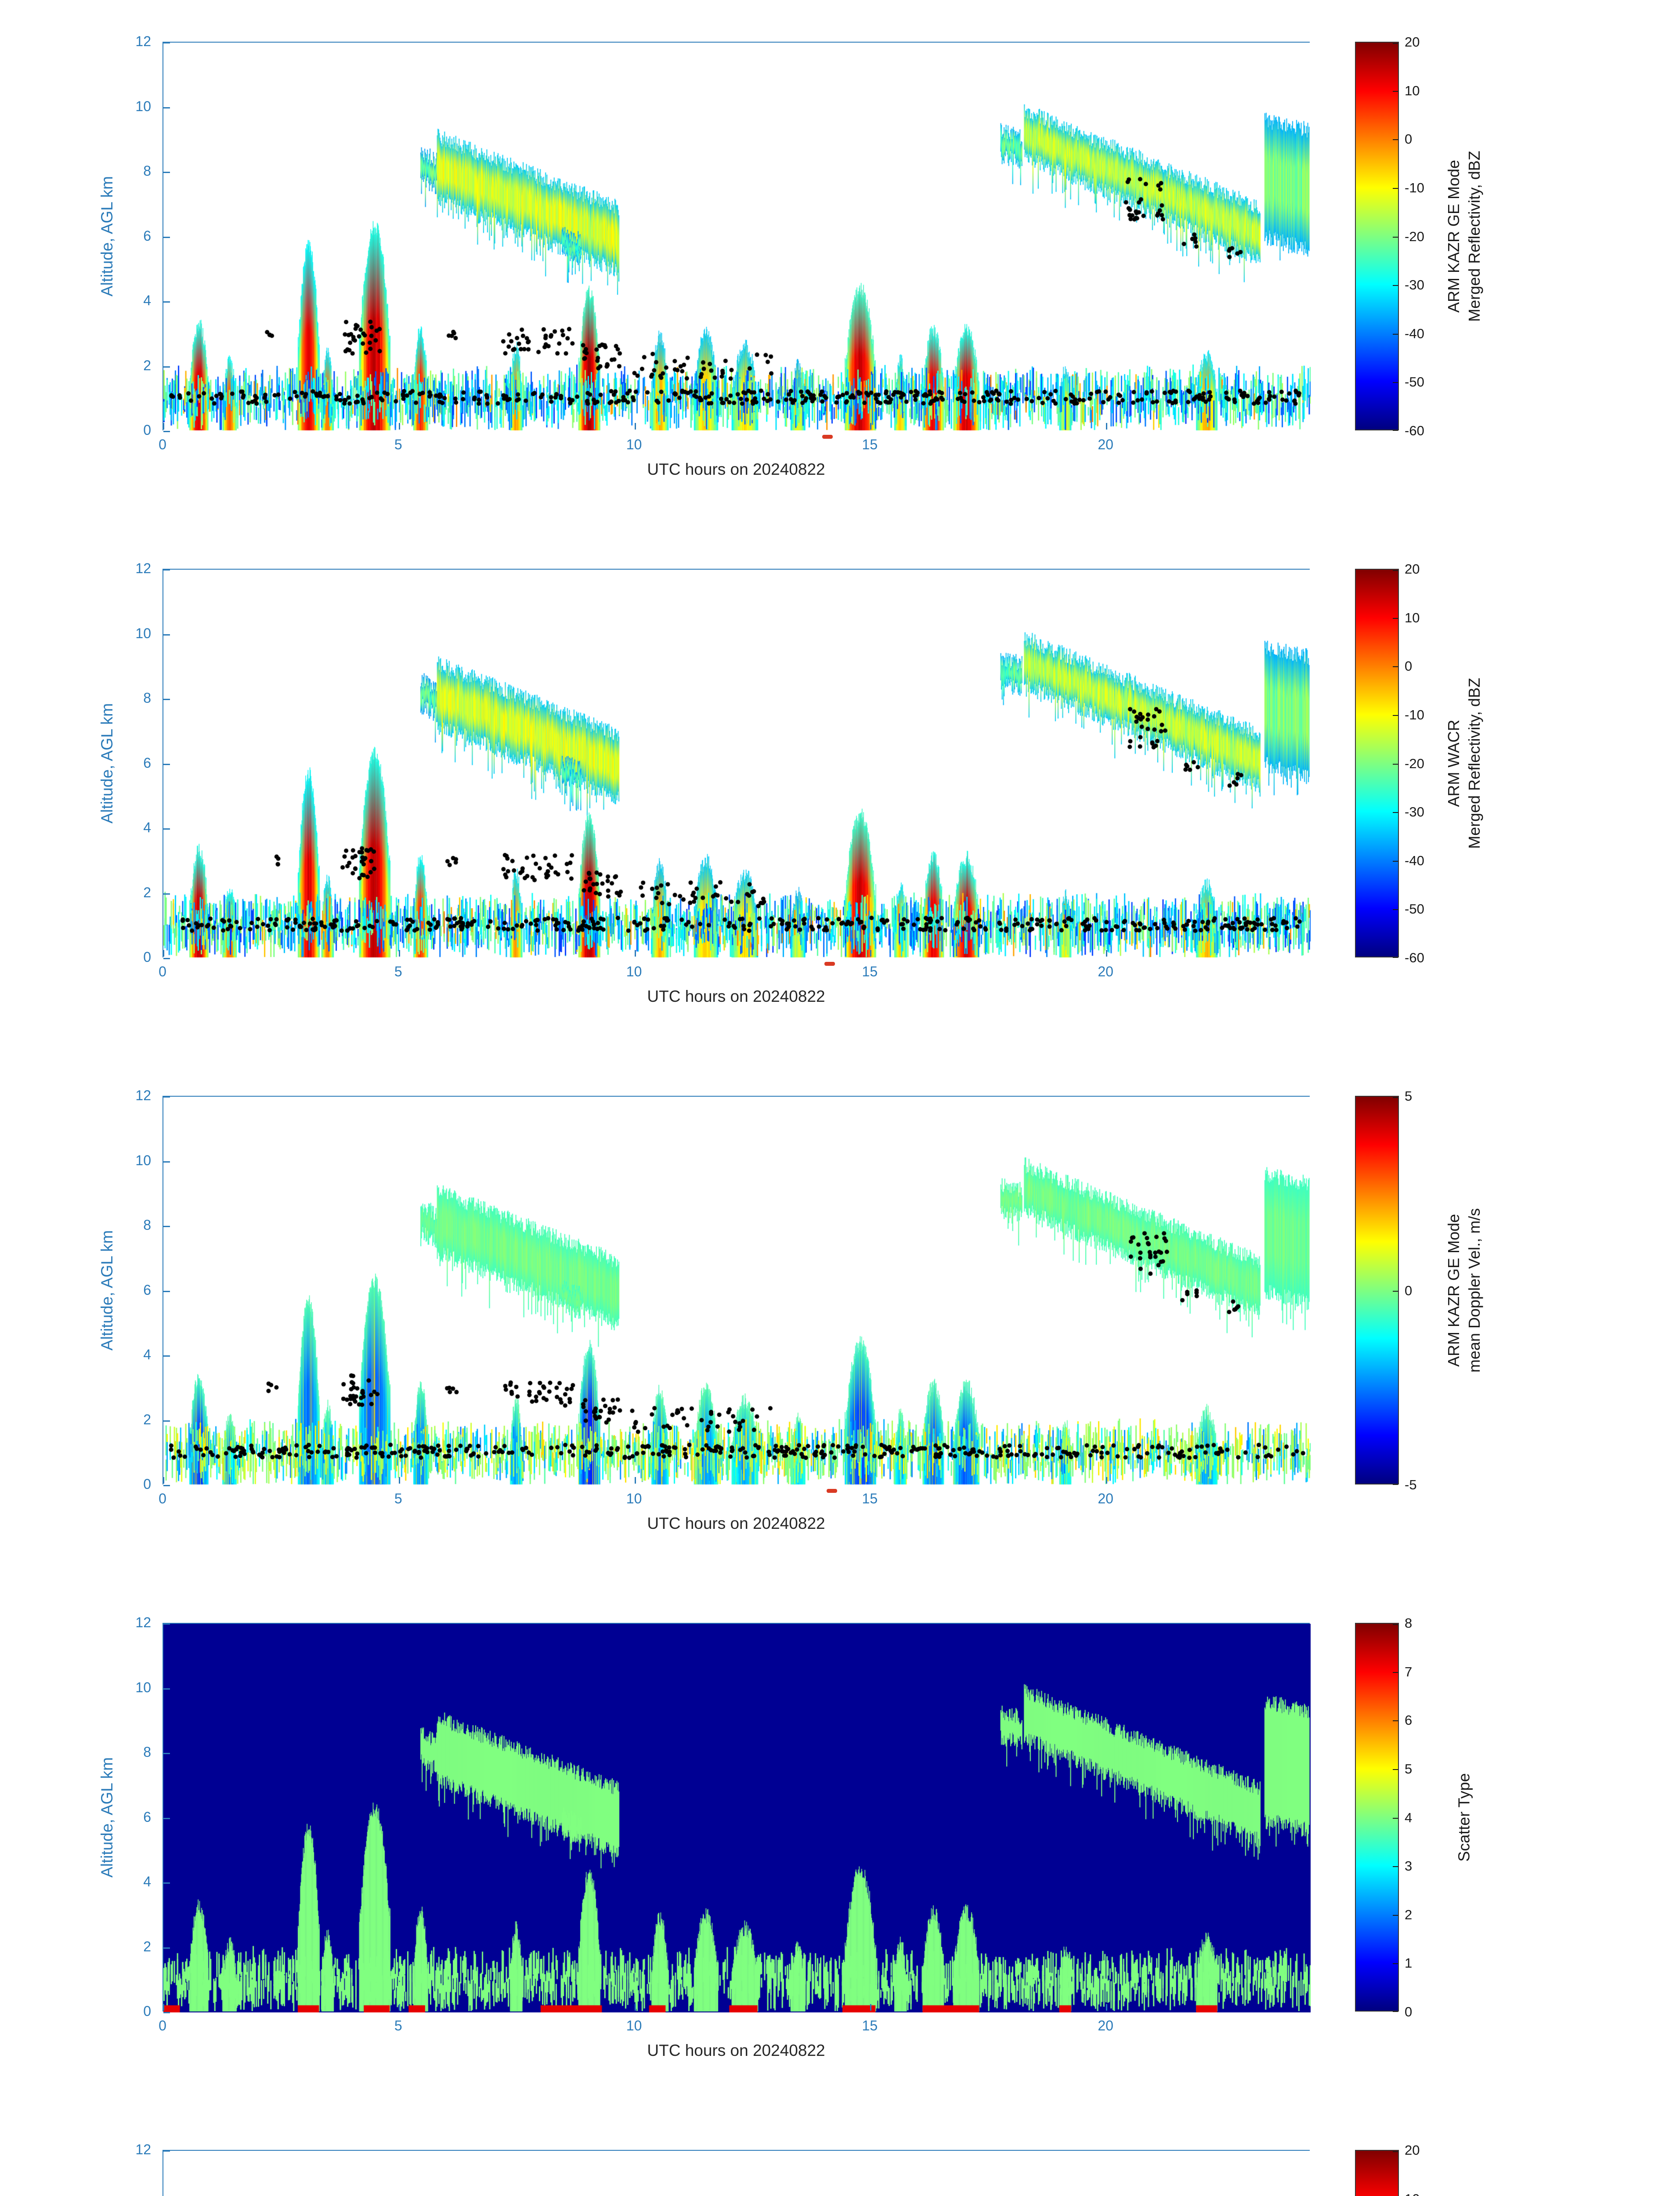 The image size is (1680, 2196). What do you see at coordinates (163, 971) in the screenshot?
I see `x-tick-label: 0` at bounding box center [163, 971].